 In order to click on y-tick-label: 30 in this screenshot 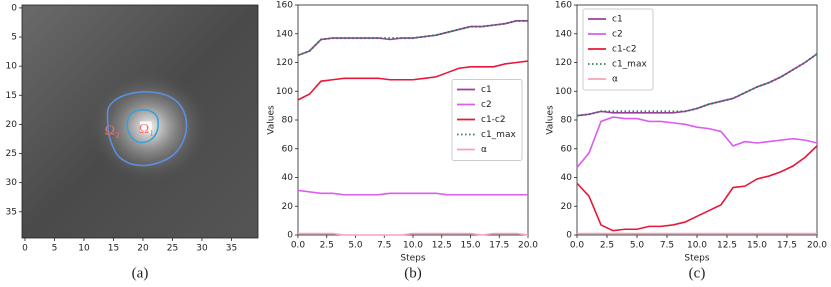, I will do `click(12, 183)`.